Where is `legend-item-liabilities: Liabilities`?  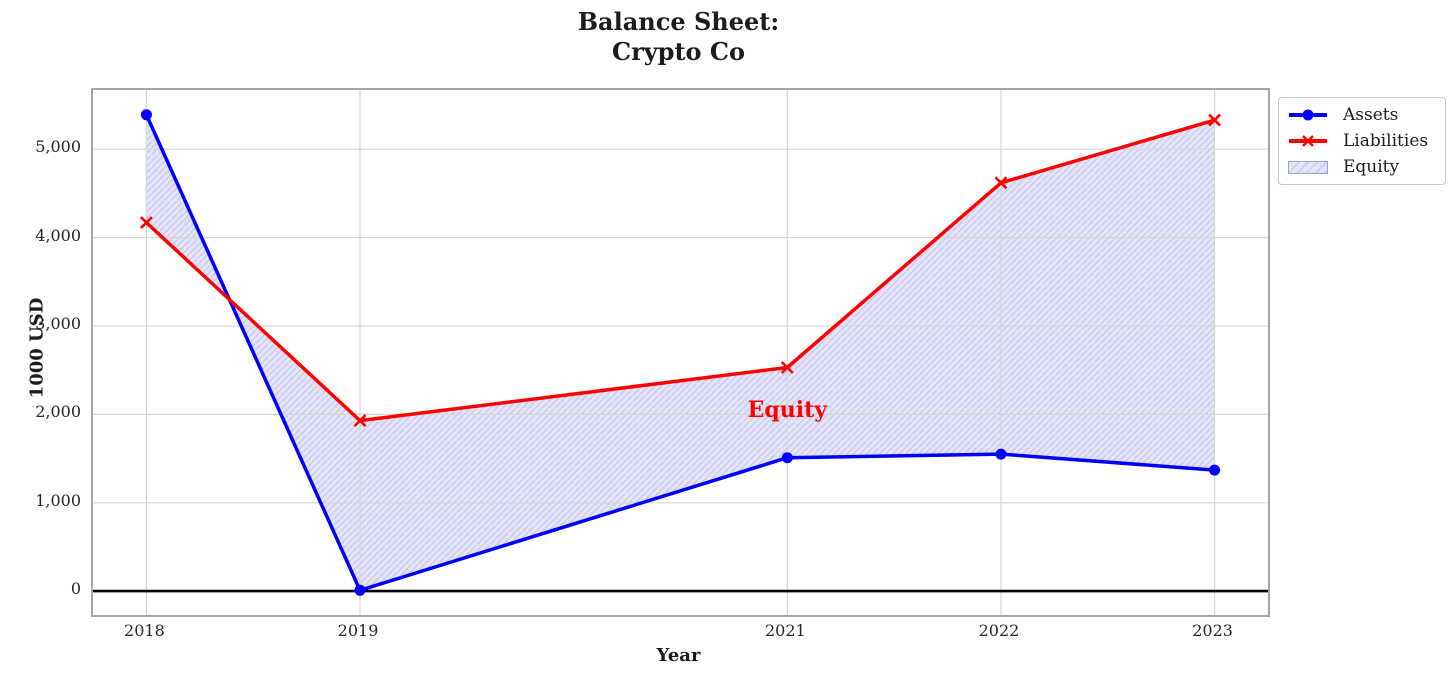
legend-item-liabilities: Liabilities is located at coordinates (1362, 141).